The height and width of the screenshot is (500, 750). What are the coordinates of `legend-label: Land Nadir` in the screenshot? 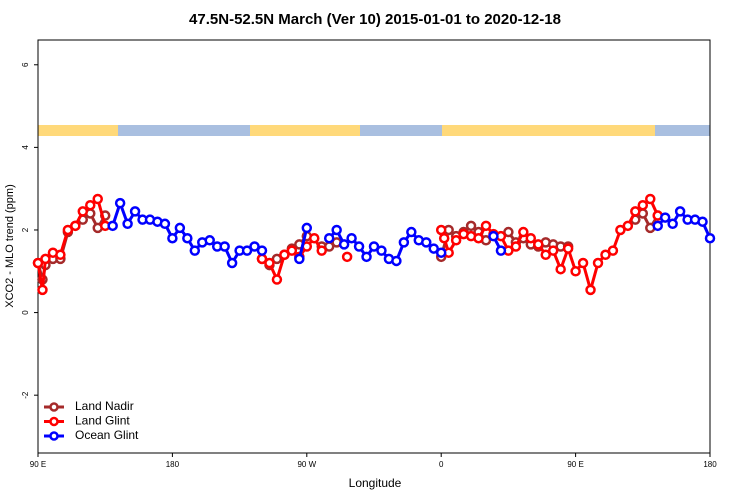 It's located at (104, 406).